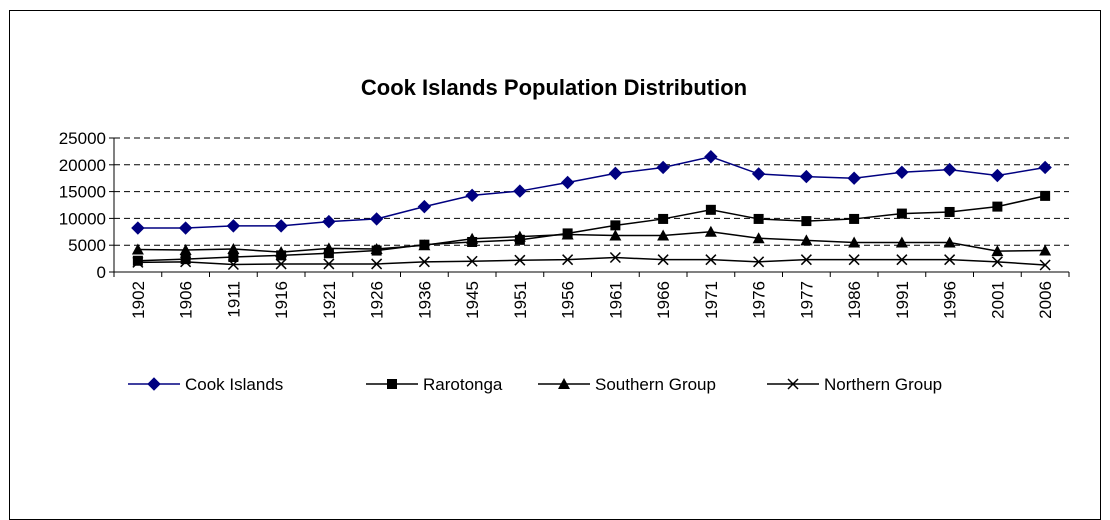  Describe the element at coordinates (854, 300) in the screenshot. I see `x-tick-label: 1986` at that location.